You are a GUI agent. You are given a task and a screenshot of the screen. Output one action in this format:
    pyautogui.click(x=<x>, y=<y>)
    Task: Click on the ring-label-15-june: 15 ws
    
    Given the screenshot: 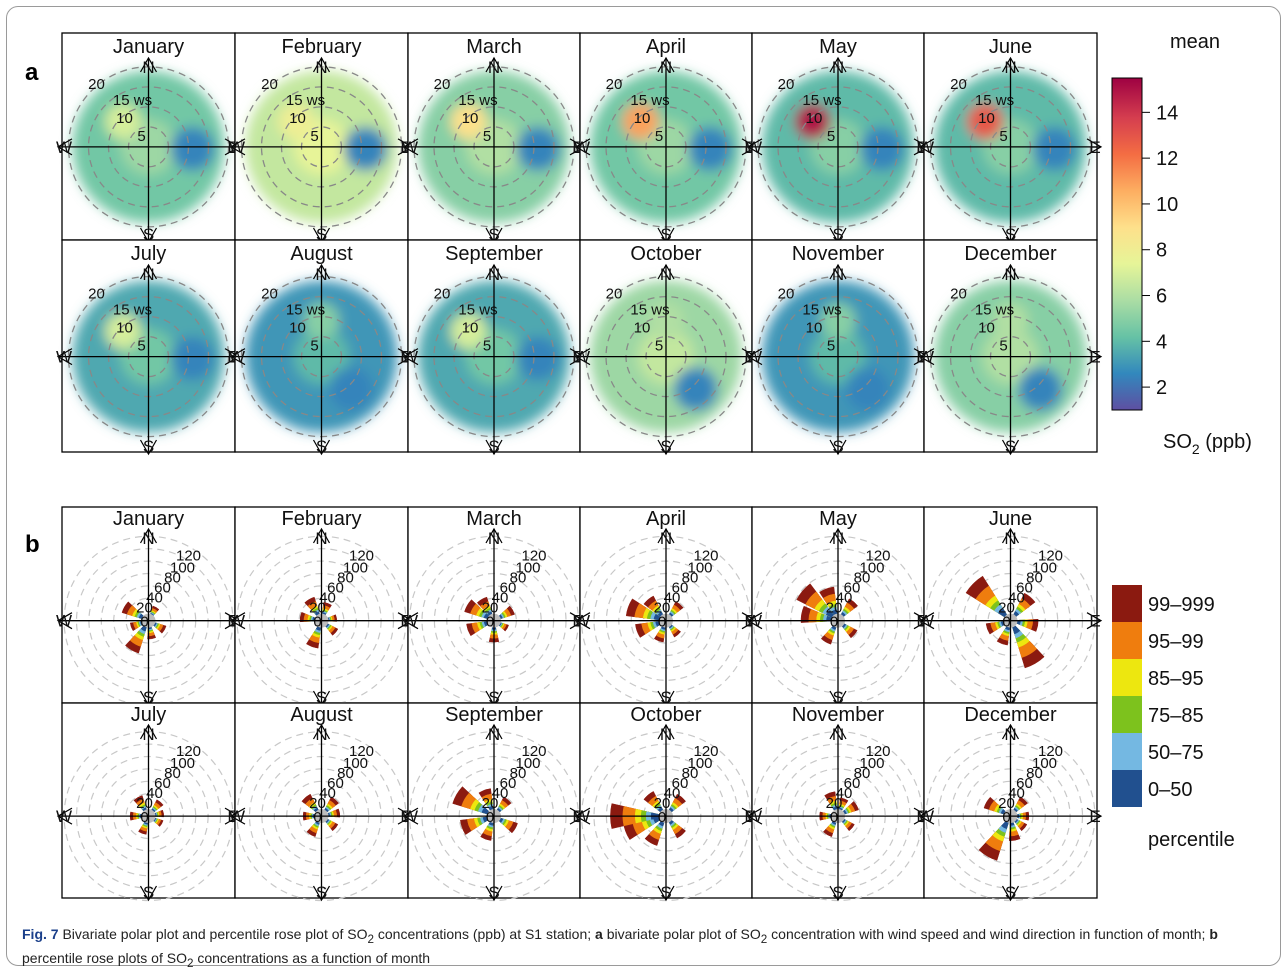 What is the action you would take?
    pyautogui.click(x=994, y=100)
    